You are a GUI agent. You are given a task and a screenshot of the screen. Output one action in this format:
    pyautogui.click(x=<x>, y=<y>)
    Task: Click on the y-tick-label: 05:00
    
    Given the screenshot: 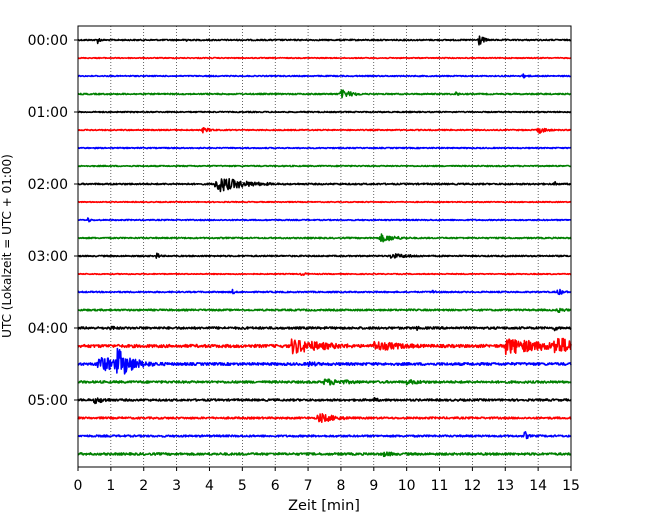 What is the action you would take?
    pyautogui.click(x=48, y=401)
    